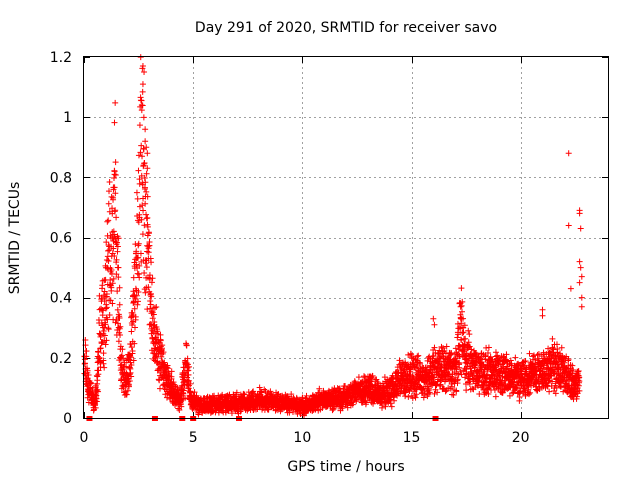  Describe the element at coordinates (67, 419) in the screenshot. I see `y-tick-label: 0` at that location.